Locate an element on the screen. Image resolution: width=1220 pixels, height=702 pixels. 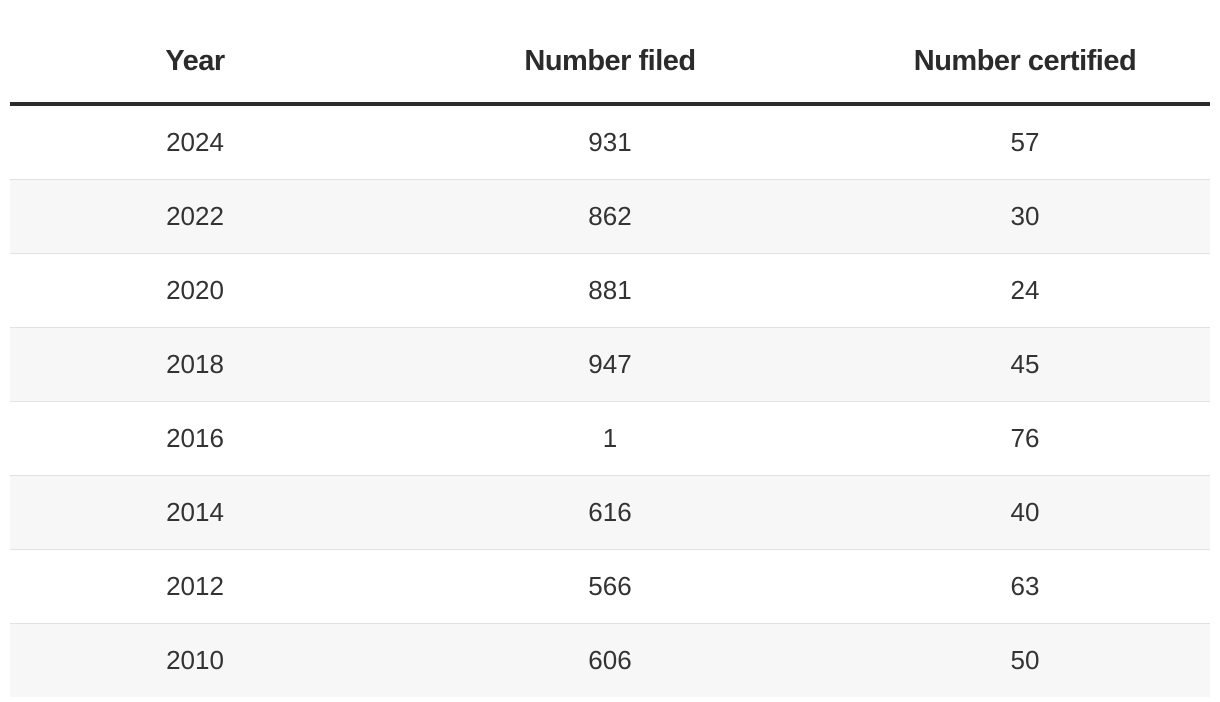
table-cell: 862 is located at coordinates (610, 216).